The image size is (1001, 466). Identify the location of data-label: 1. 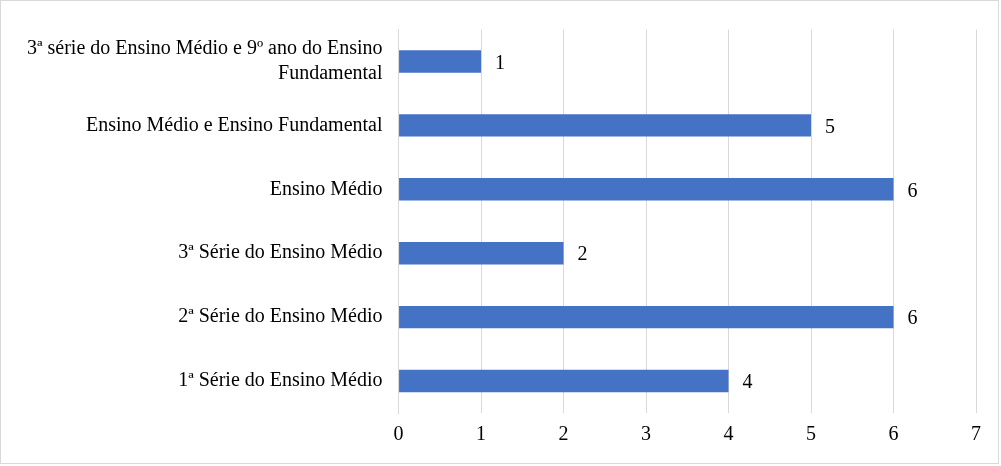
(500, 61).